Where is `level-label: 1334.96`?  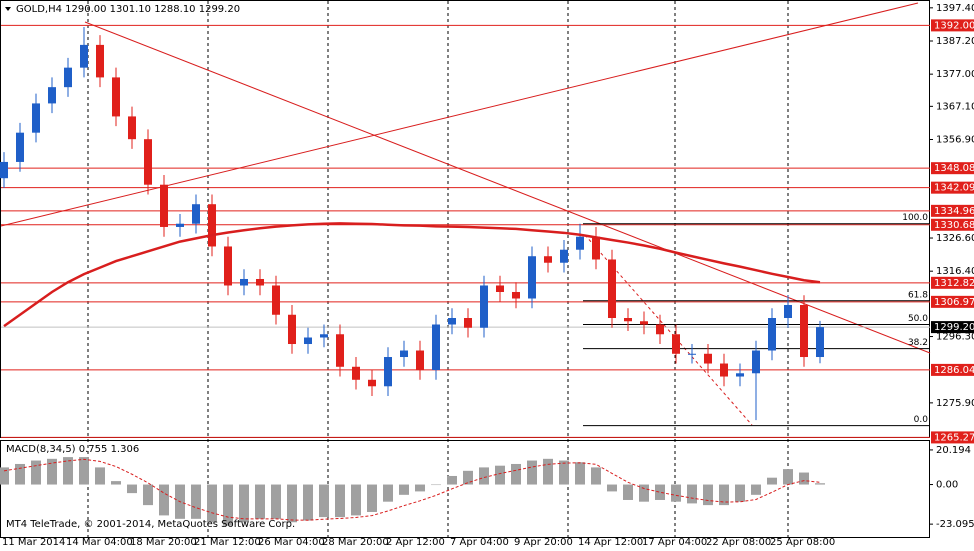
level-label: 1334.96 is located at coordinates (954, 211).